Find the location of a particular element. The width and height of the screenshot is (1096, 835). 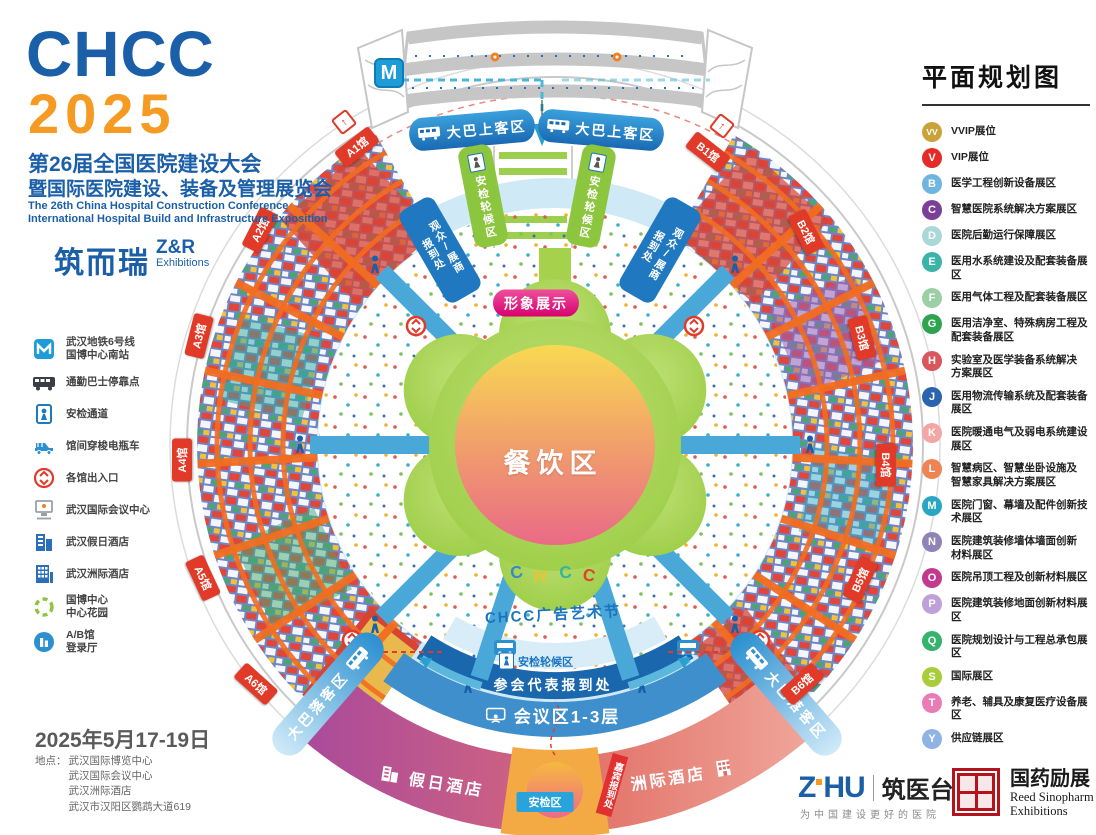

legend-item-b: B 医学工程创新设备展区 is located at coordinates (1006, 184).